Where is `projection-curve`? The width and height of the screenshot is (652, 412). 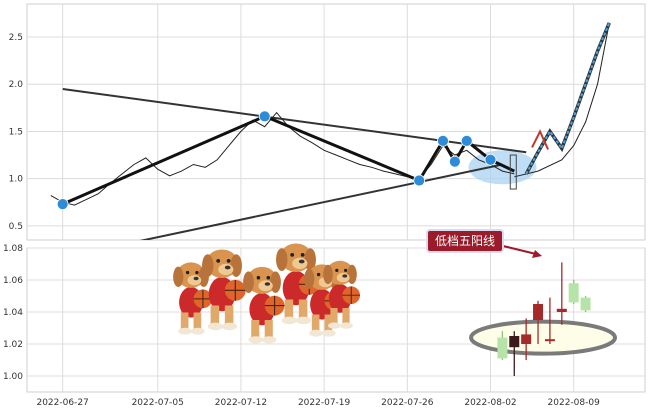
projection-curve is located at coordinates (562, 100).